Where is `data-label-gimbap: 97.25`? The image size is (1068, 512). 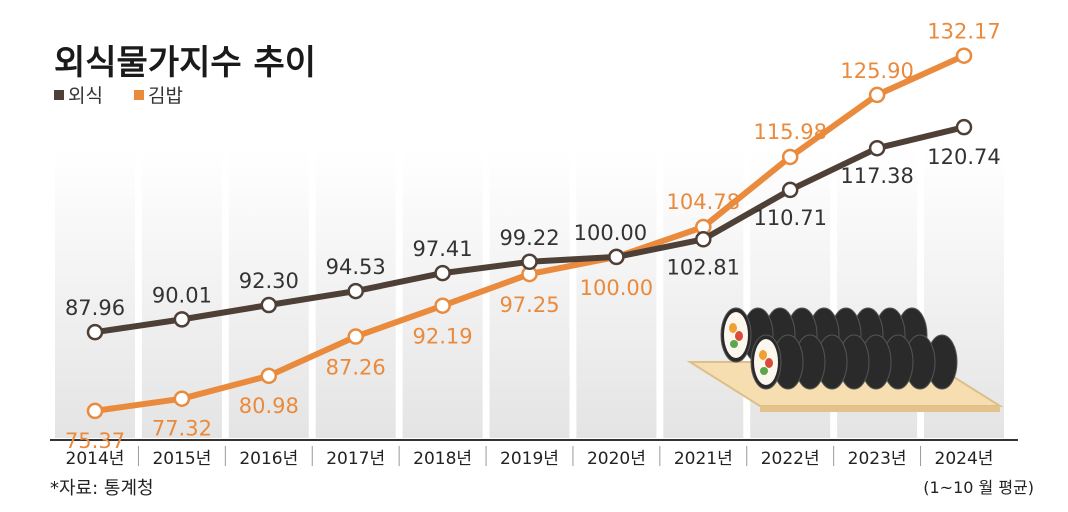
data-label-gimbap: 97.25 is located at coordinates (529, 305).